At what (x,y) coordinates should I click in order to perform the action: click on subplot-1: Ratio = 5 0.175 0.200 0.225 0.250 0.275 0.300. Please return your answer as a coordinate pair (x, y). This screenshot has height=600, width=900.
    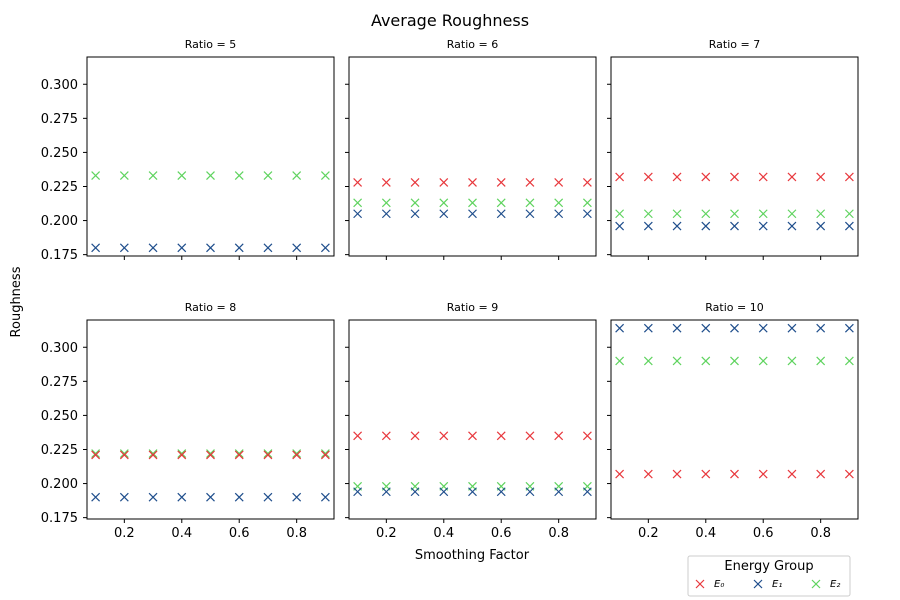
    Looking at the image, I should click on (188, 150).